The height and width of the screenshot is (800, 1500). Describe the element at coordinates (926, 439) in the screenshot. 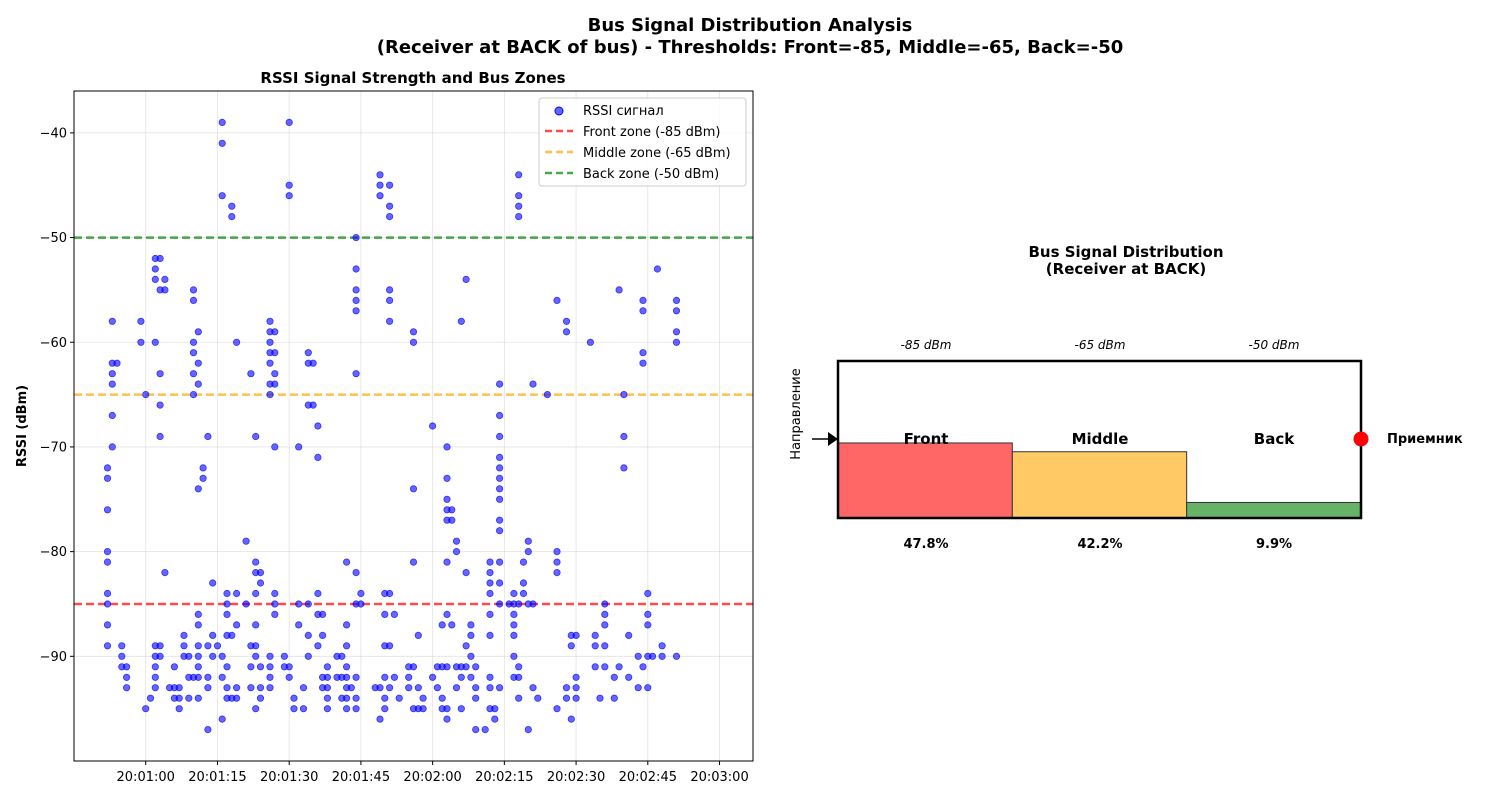

I see `zone-name-front: Front` at that location.